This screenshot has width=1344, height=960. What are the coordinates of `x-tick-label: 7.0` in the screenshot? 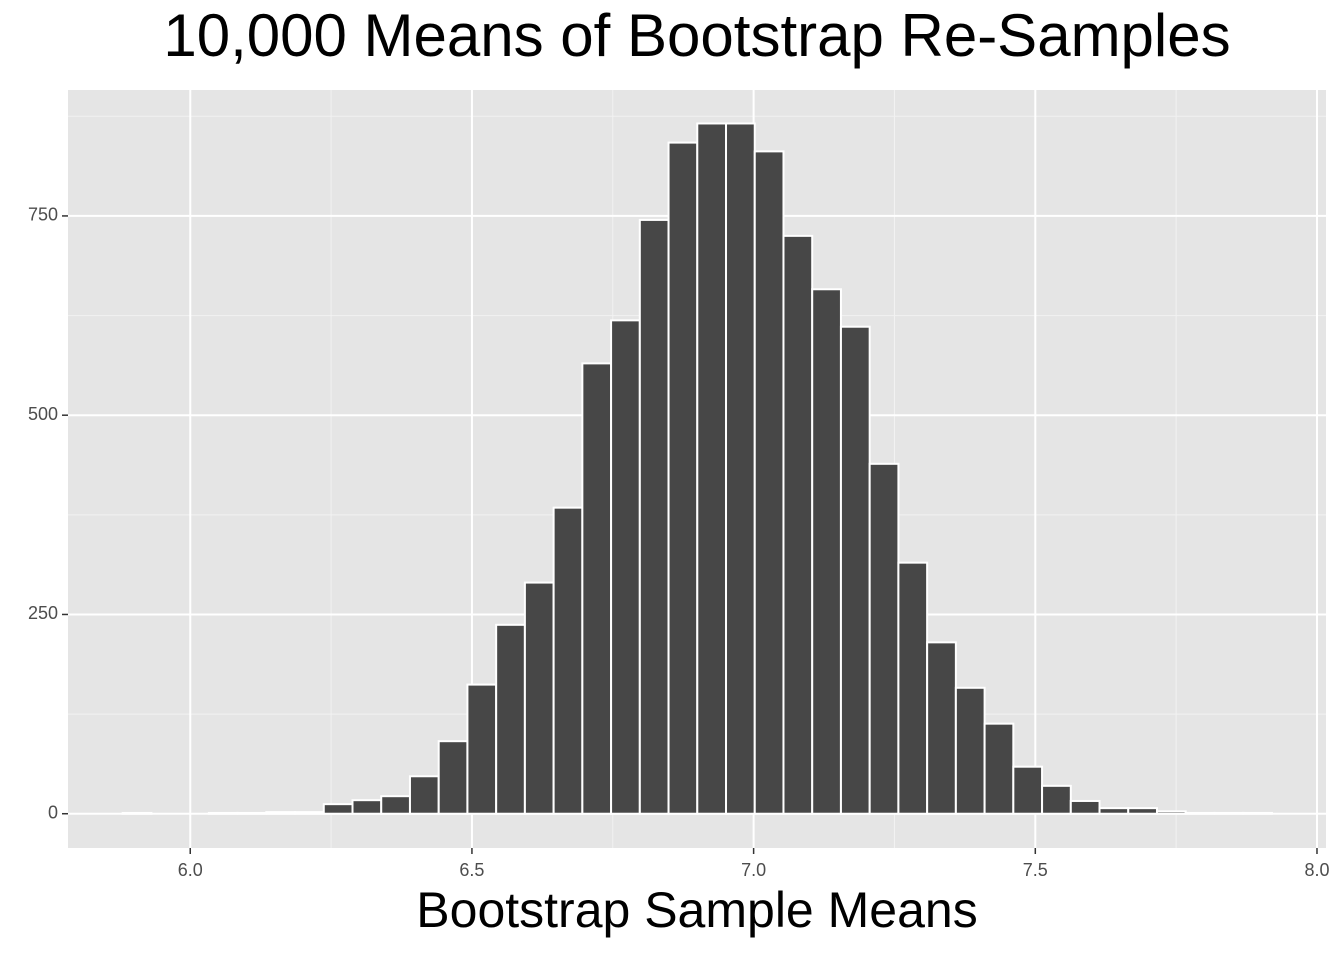 It's located at (753, 870).